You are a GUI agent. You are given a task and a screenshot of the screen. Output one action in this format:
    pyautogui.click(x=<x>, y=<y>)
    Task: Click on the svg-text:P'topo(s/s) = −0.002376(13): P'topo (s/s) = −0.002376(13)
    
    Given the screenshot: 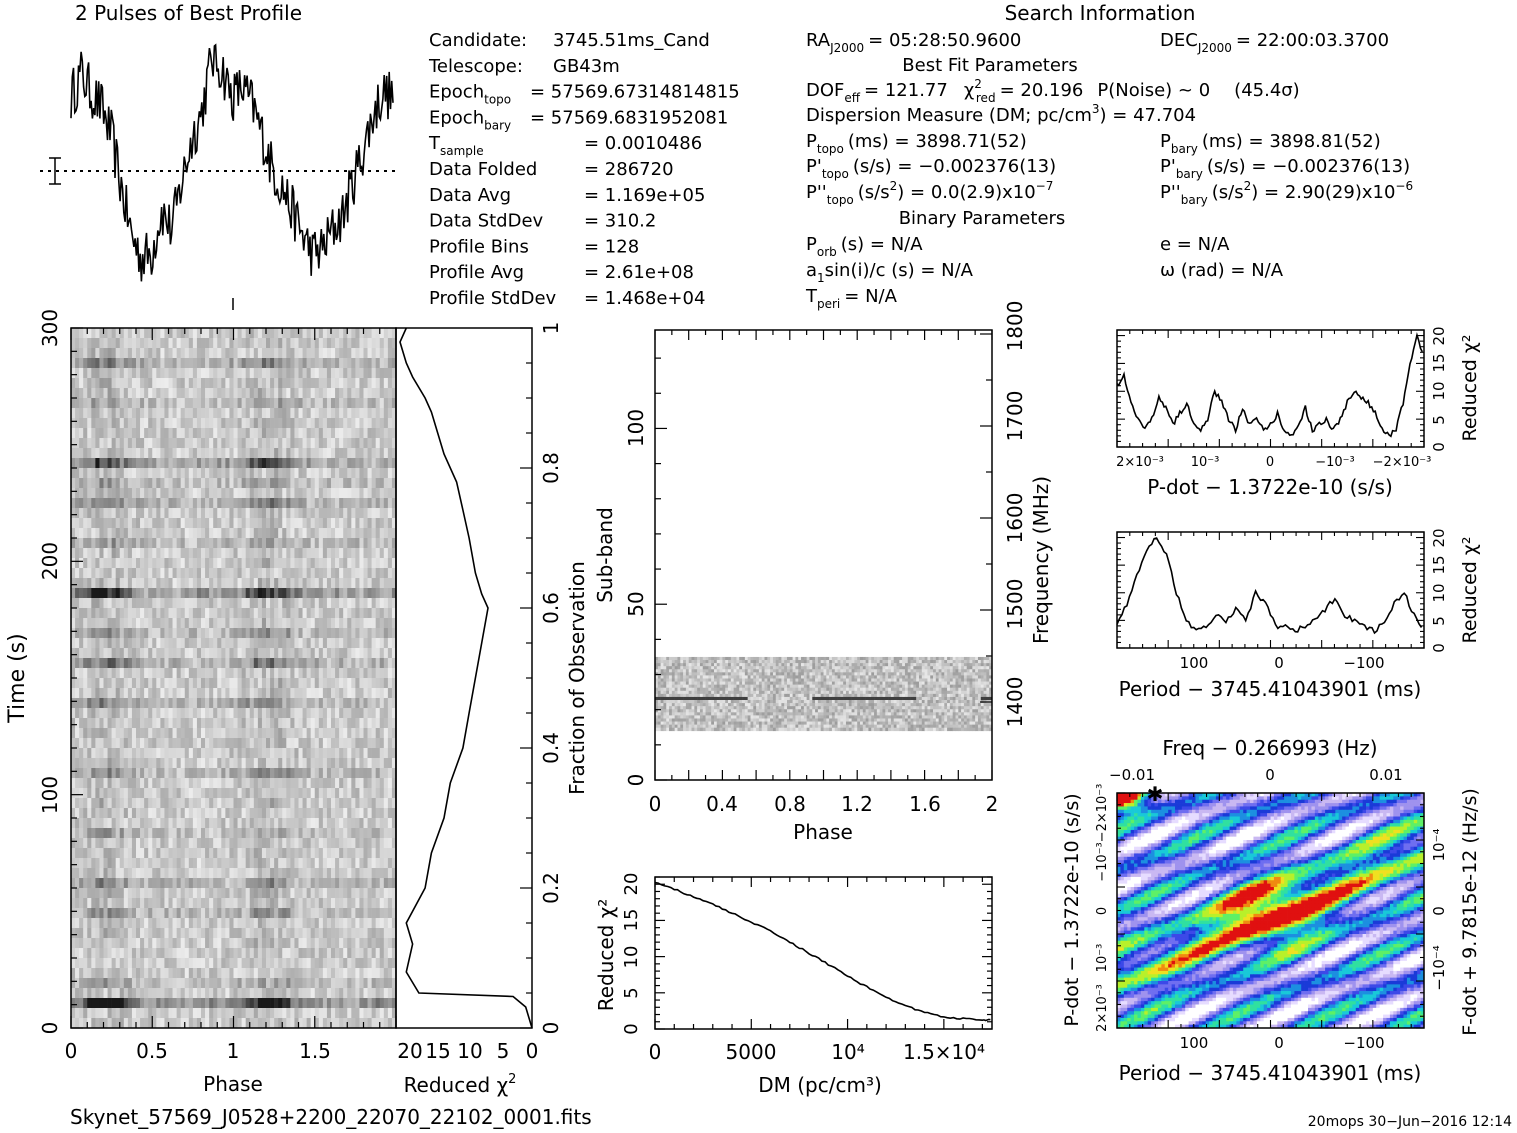 What is the action you would take?
    pyautogui.click(x=931, y=168)
    